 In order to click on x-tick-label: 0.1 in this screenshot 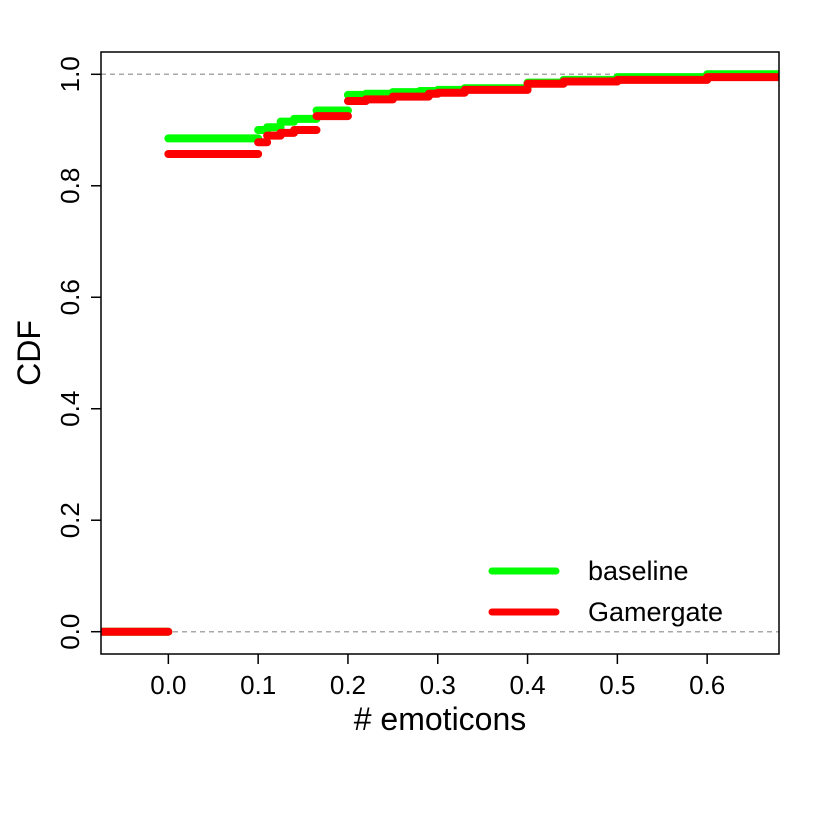, I will do `click(258, 685)`.